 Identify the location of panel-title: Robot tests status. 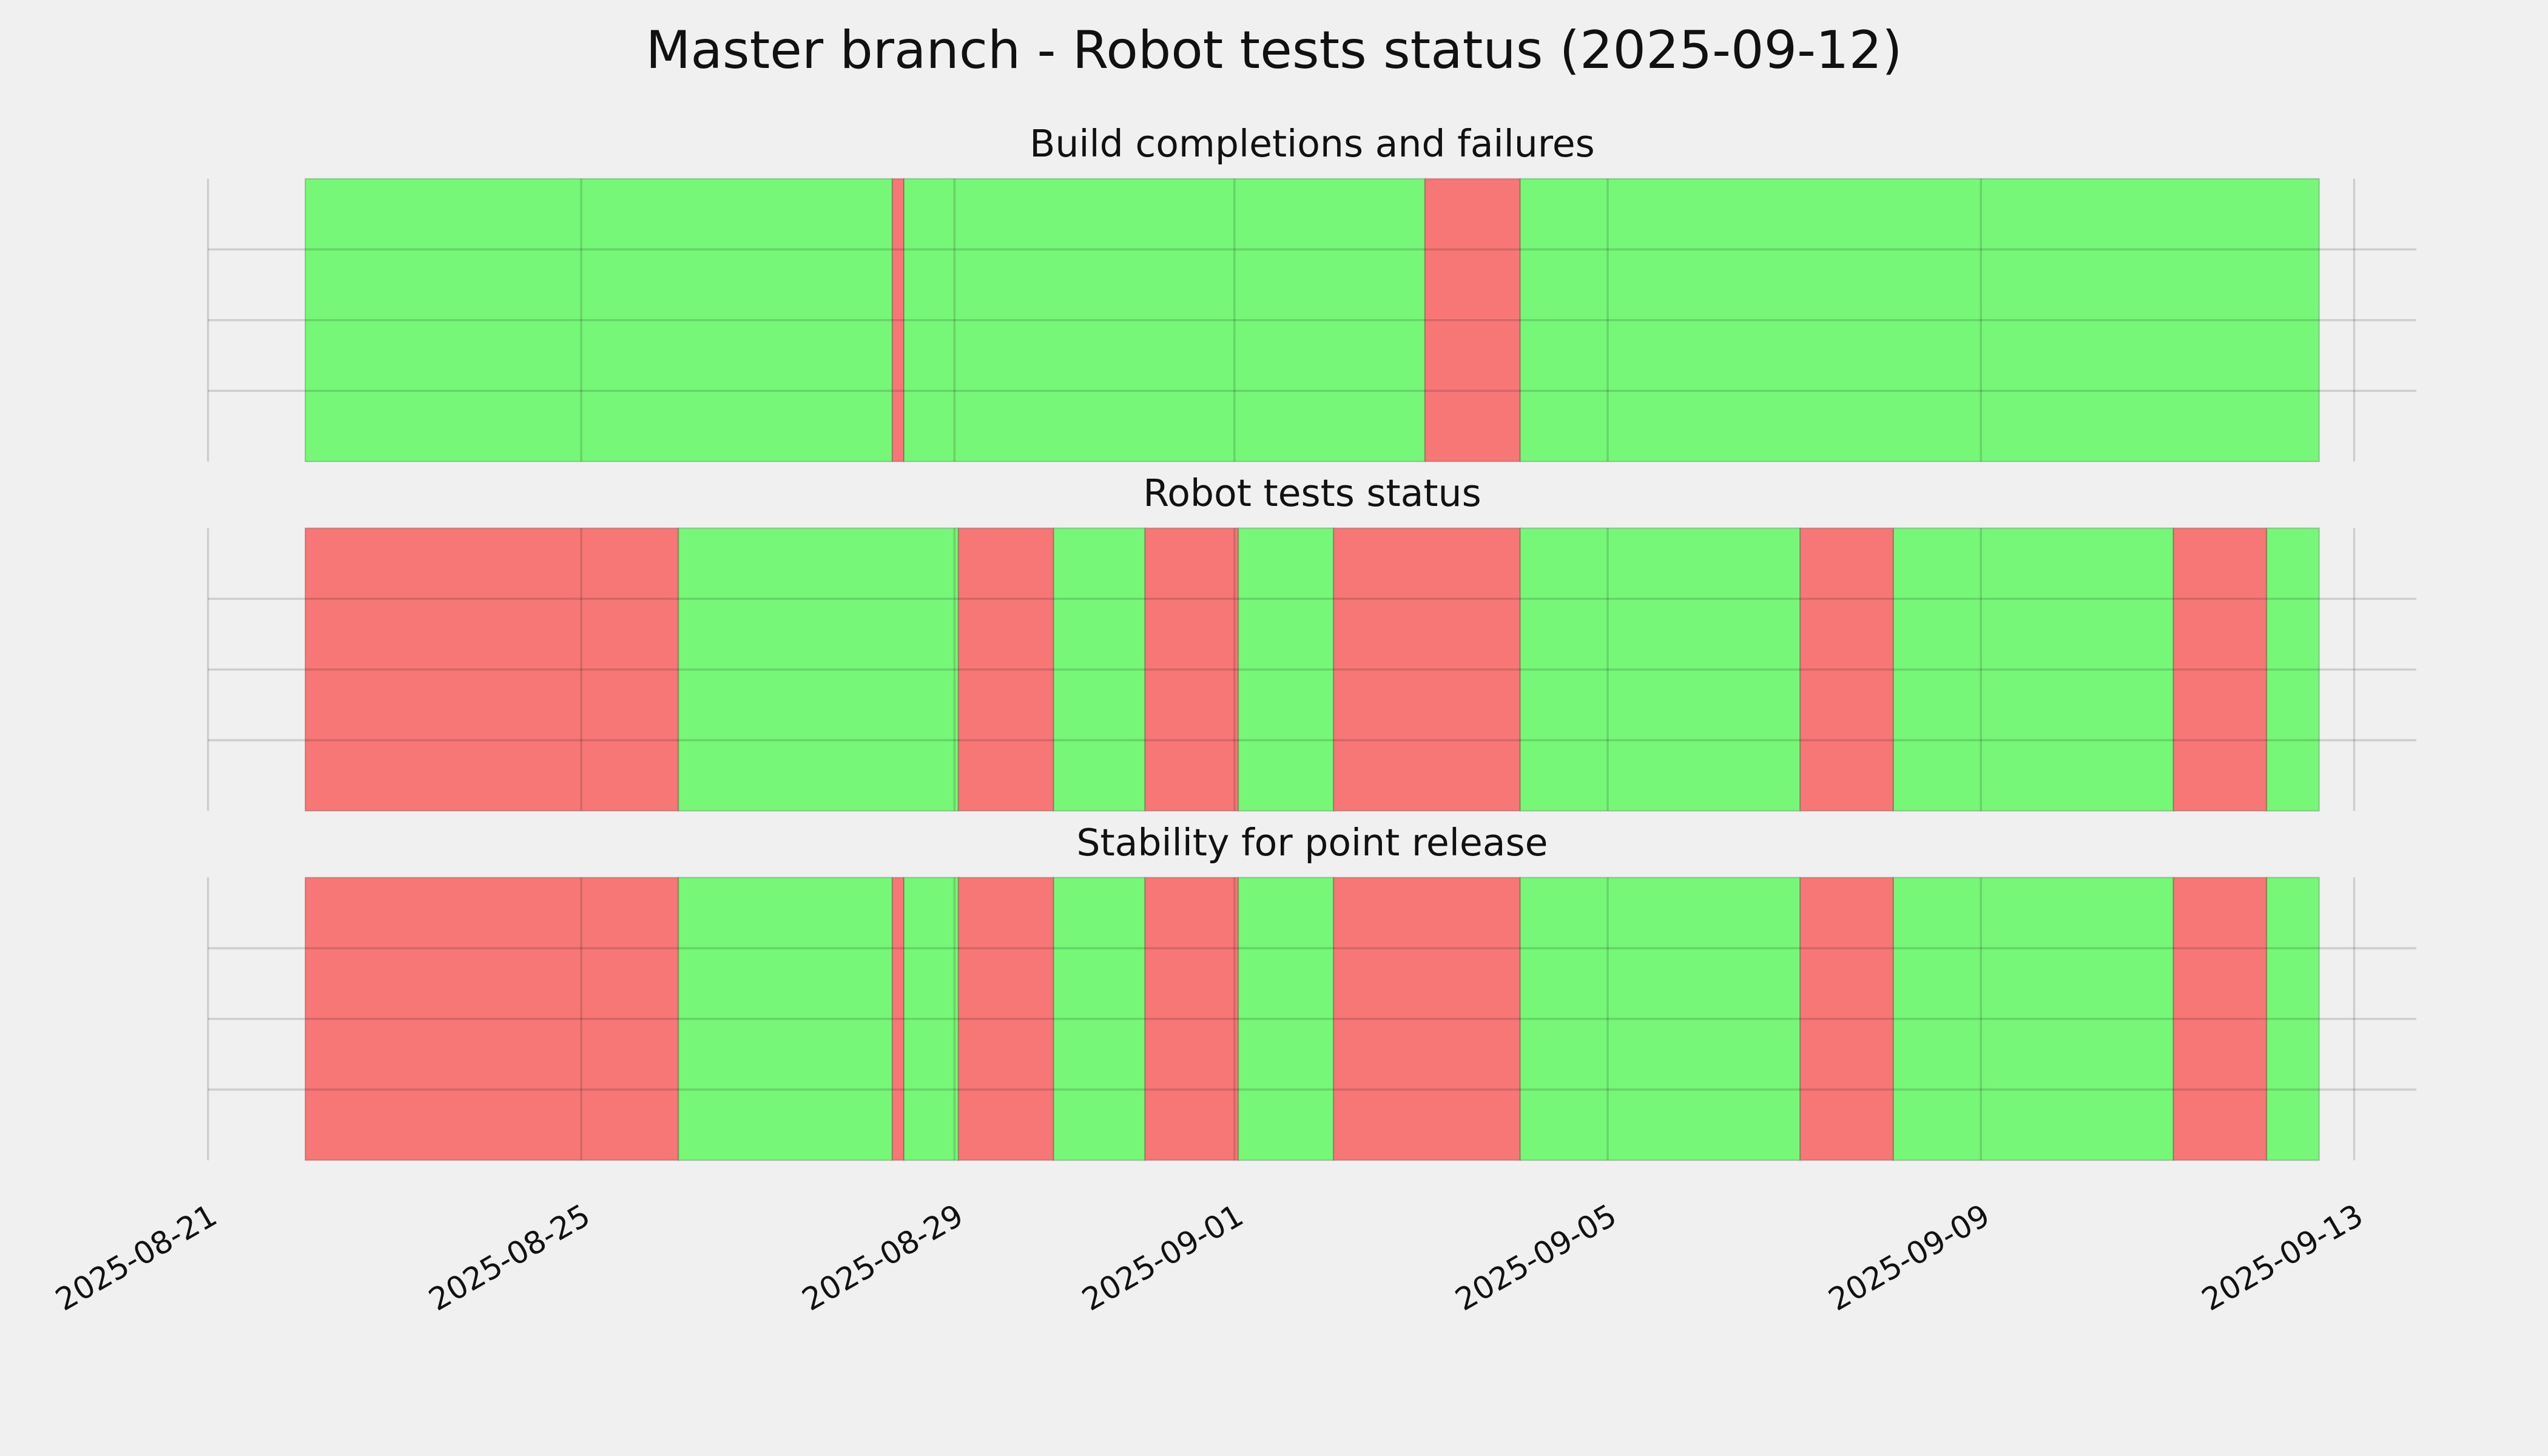
(1312, 493).